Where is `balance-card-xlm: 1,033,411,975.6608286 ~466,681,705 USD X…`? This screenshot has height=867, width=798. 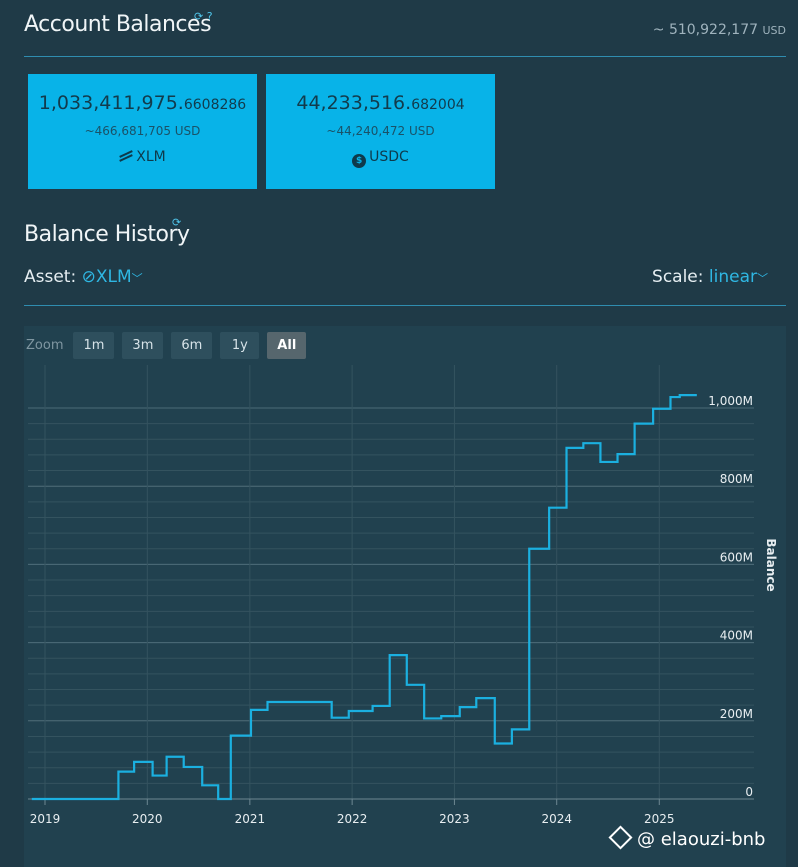
balance-card-xlm: 1,033,411,975.6608286 ~466,681,705 USD X… is located at coordinates (142, 131).